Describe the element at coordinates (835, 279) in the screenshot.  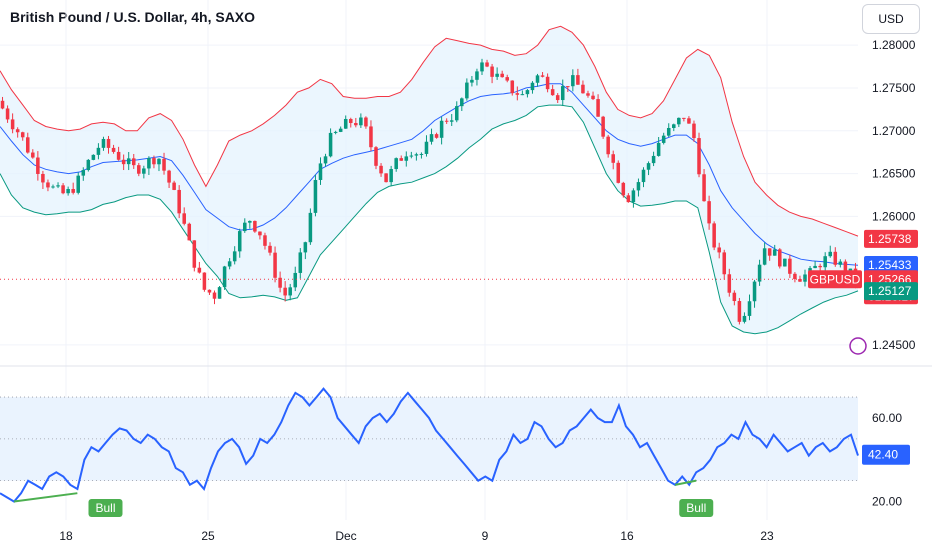
I see `symbol-tag` at that location.